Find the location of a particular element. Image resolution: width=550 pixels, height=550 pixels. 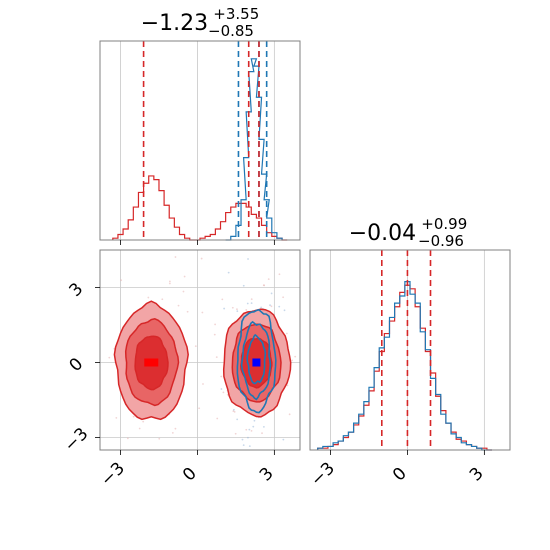

x-tick-label-joint-1: 0 is located at coordinates (190, 475).